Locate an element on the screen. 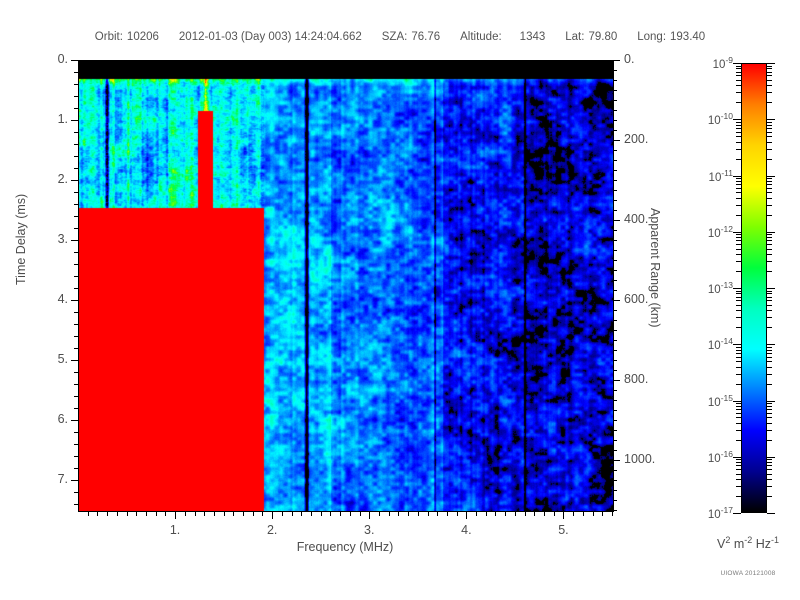 The width and height of the screenshot is (800, 600). y-left-tick-label: 3. is located at coordinates (62, 239).